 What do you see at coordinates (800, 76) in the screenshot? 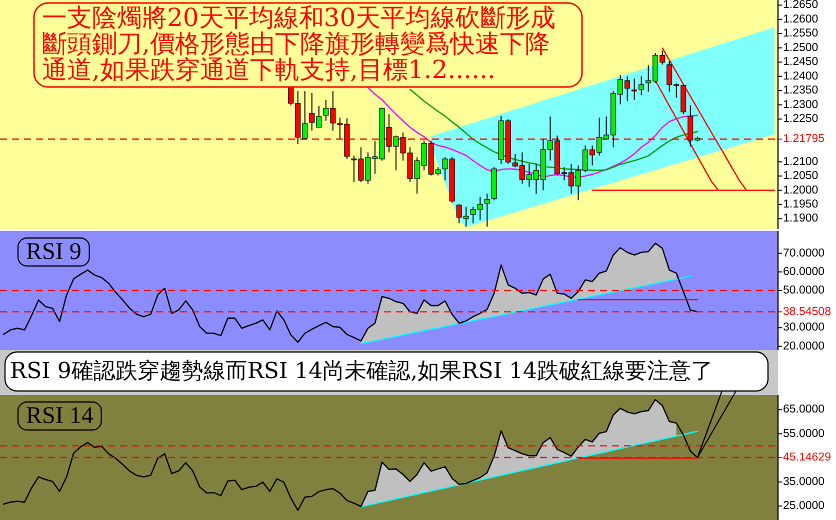
I see `y-tick-label: 1.2400` at bounding box center [800, 76].